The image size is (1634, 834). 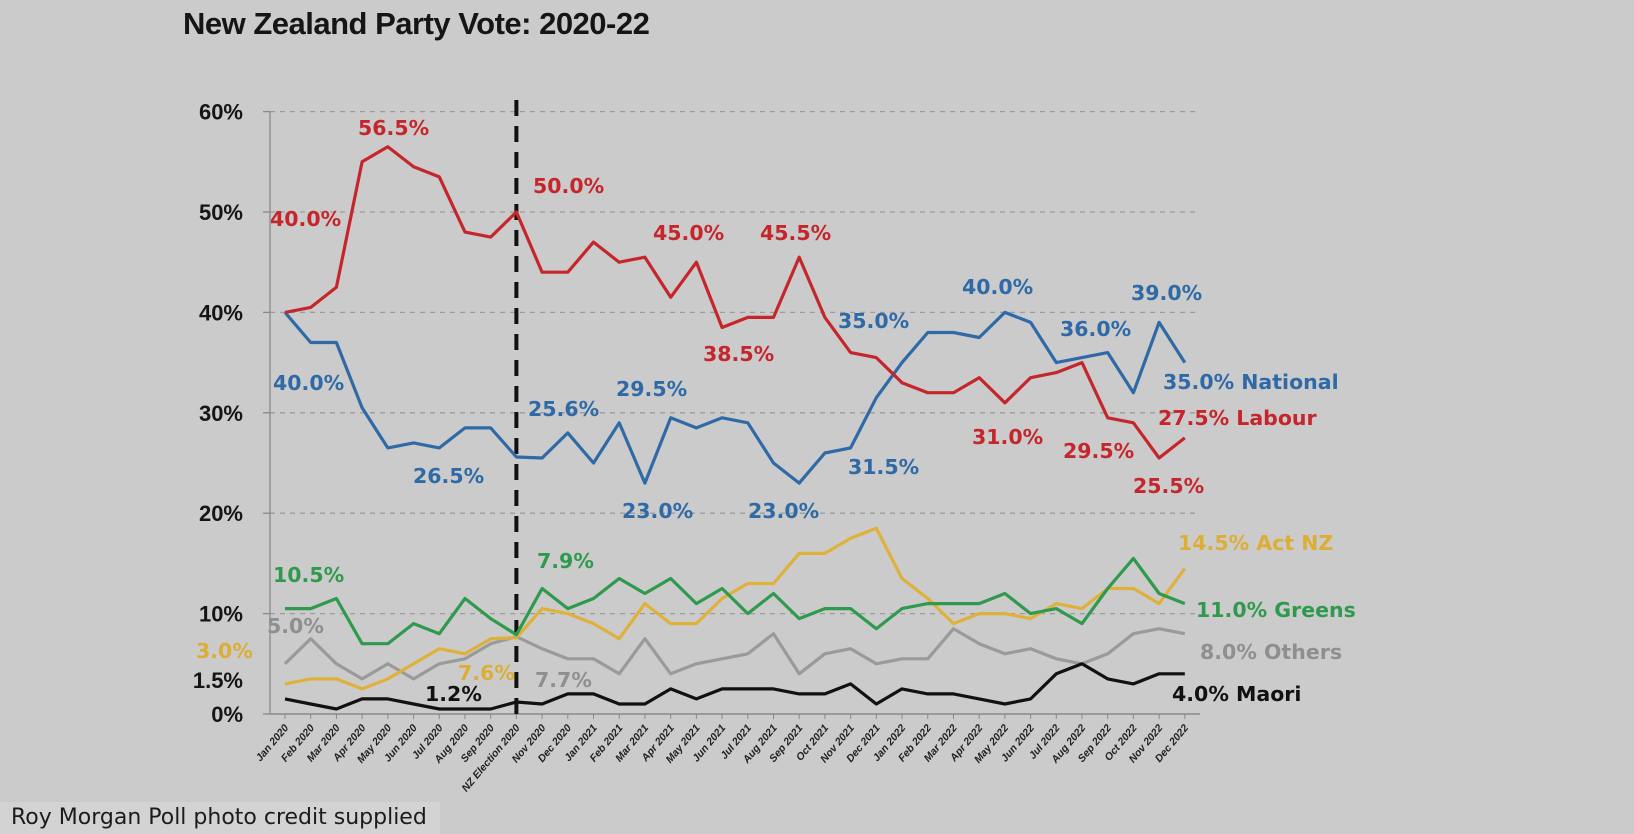 I want to click on y-tick-label: 40%, so click(x=221, y=312).